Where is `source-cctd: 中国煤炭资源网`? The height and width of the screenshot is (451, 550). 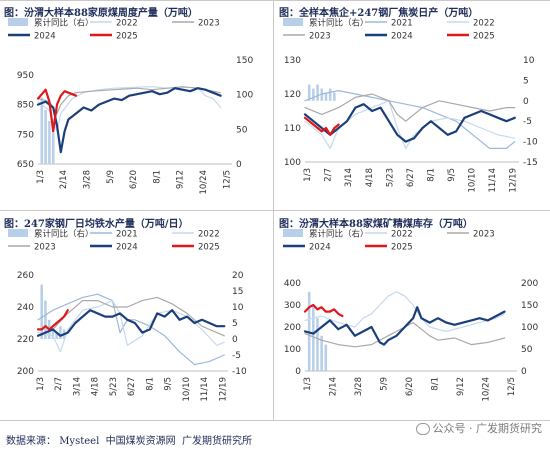 source-cctd: 中国煤炭资源网 is located at coordinates (140, 441).